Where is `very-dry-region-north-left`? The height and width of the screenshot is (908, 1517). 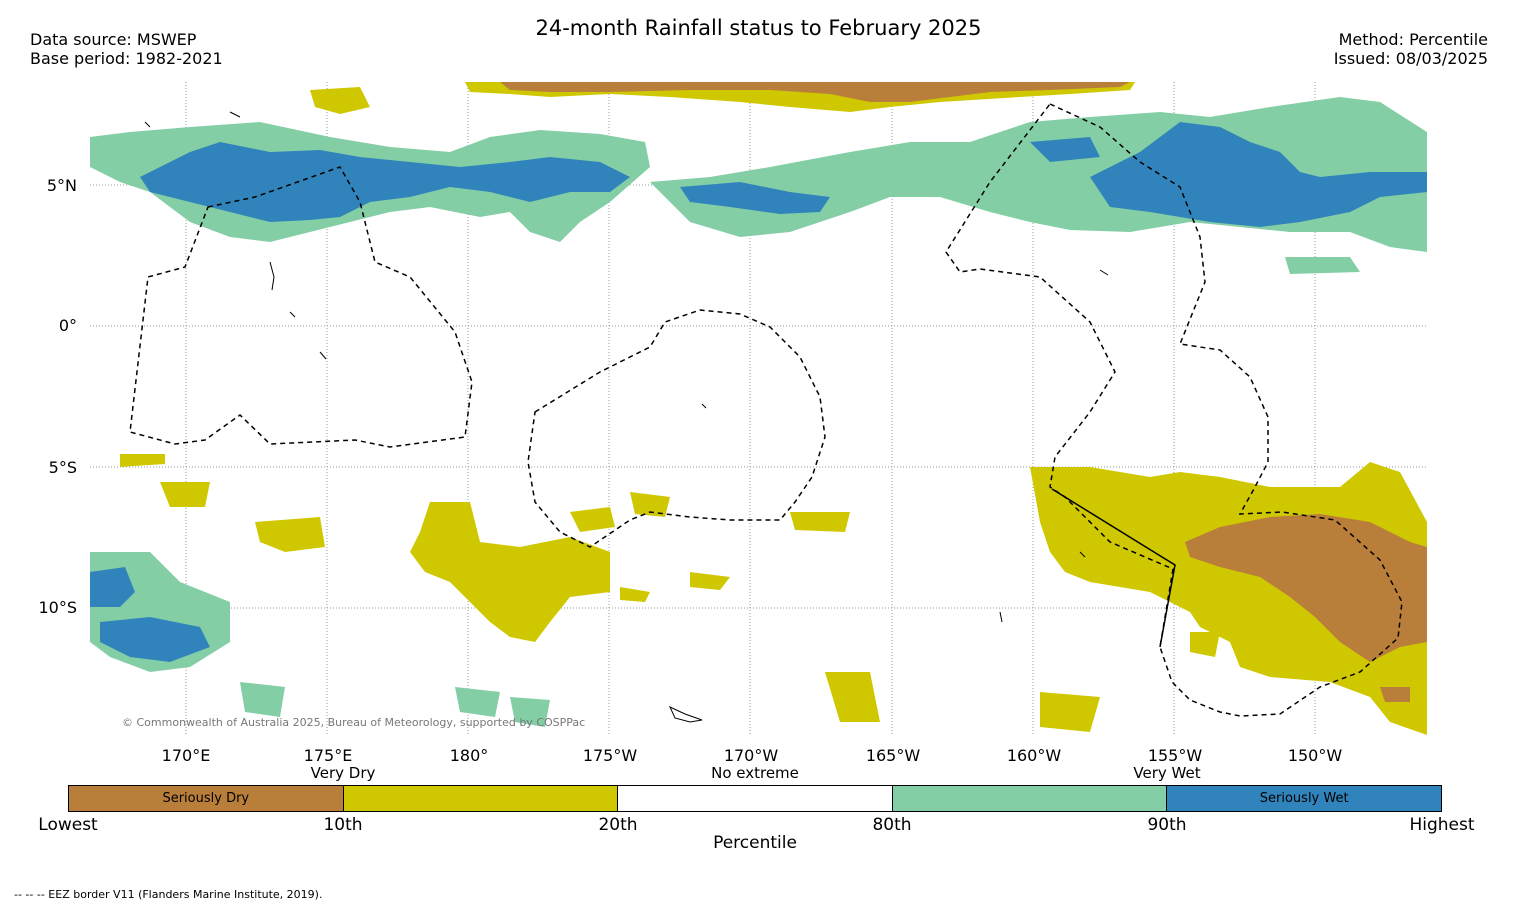
very-dry-region-north-left is located at coordinates (340, 100).